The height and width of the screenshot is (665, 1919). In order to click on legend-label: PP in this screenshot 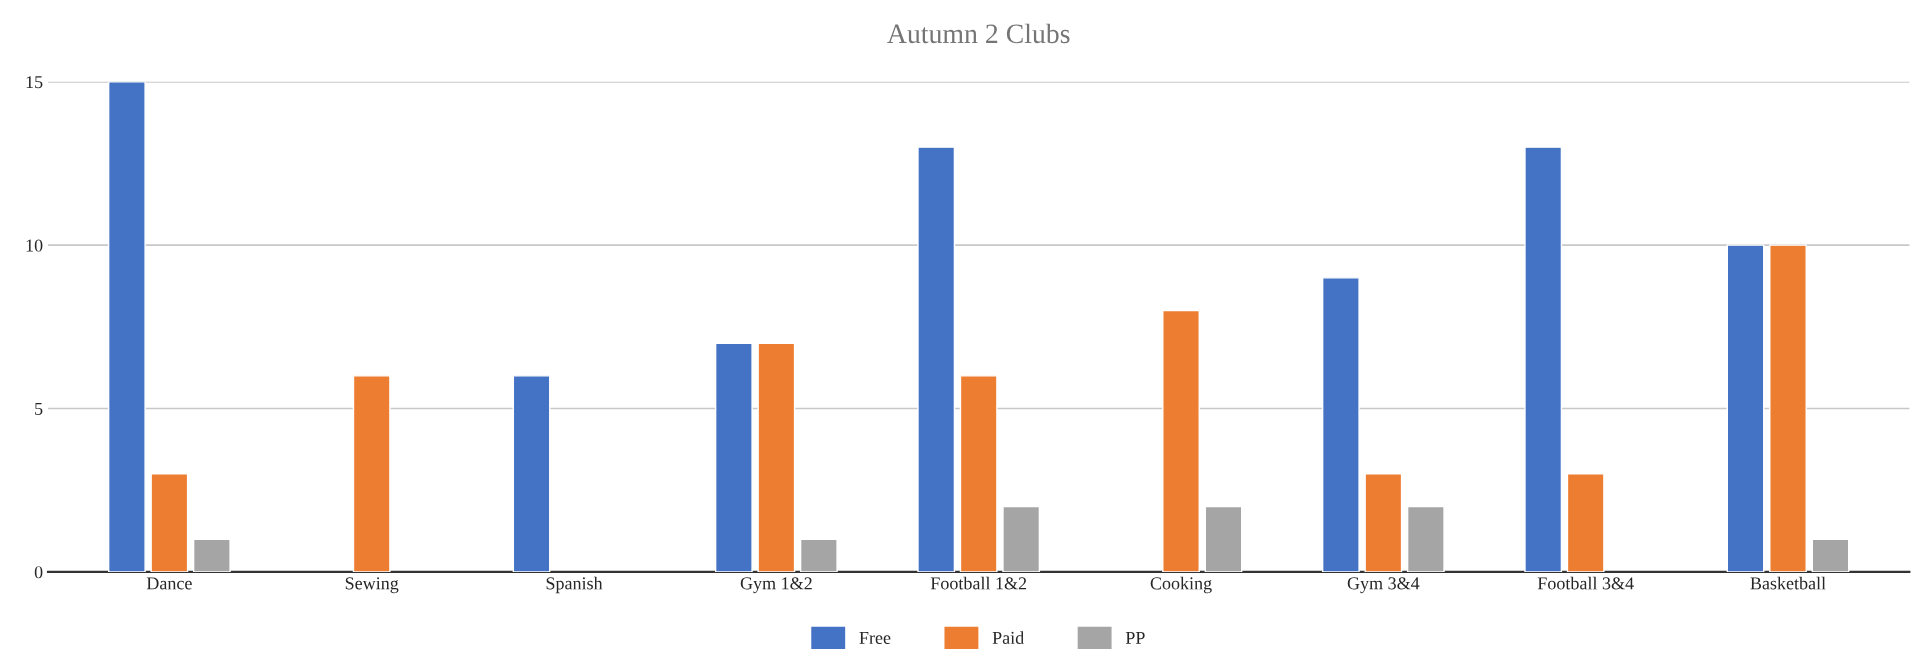, I will do `click(1135, 637)`.